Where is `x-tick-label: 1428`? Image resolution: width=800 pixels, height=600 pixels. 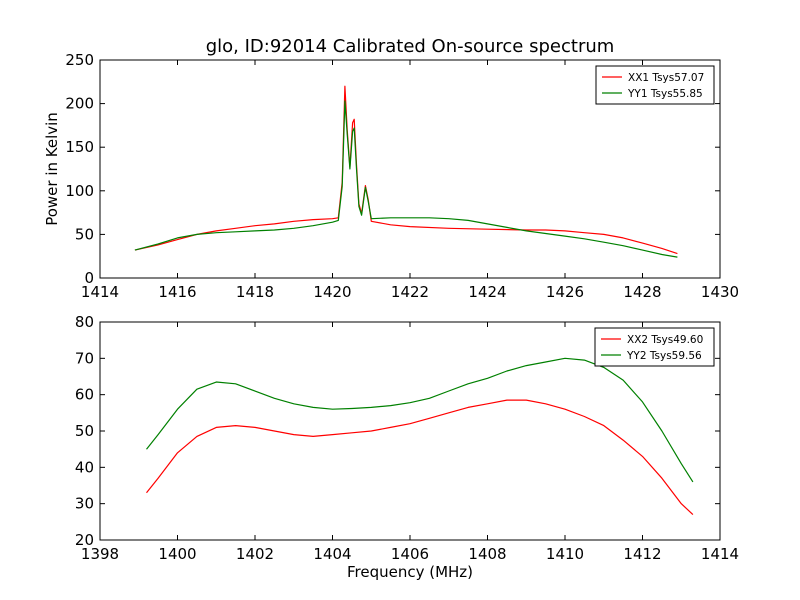
x-tick-label: 1428 is located at coordinates (642, 292).